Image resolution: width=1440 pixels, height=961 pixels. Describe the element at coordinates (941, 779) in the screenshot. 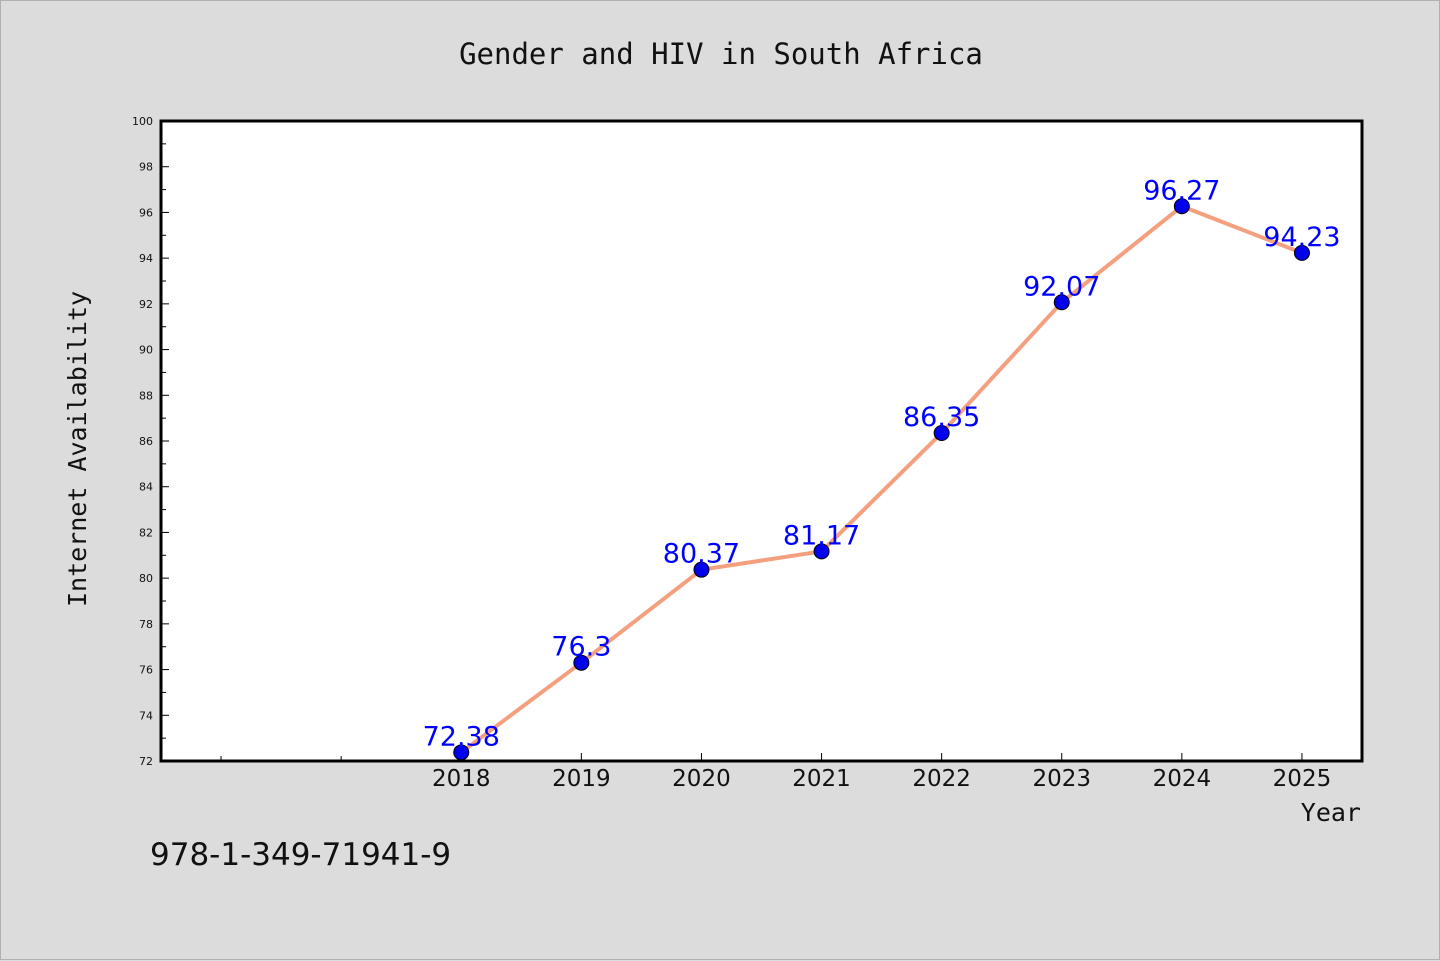

I see `x-tick-label: 2022` at that location.